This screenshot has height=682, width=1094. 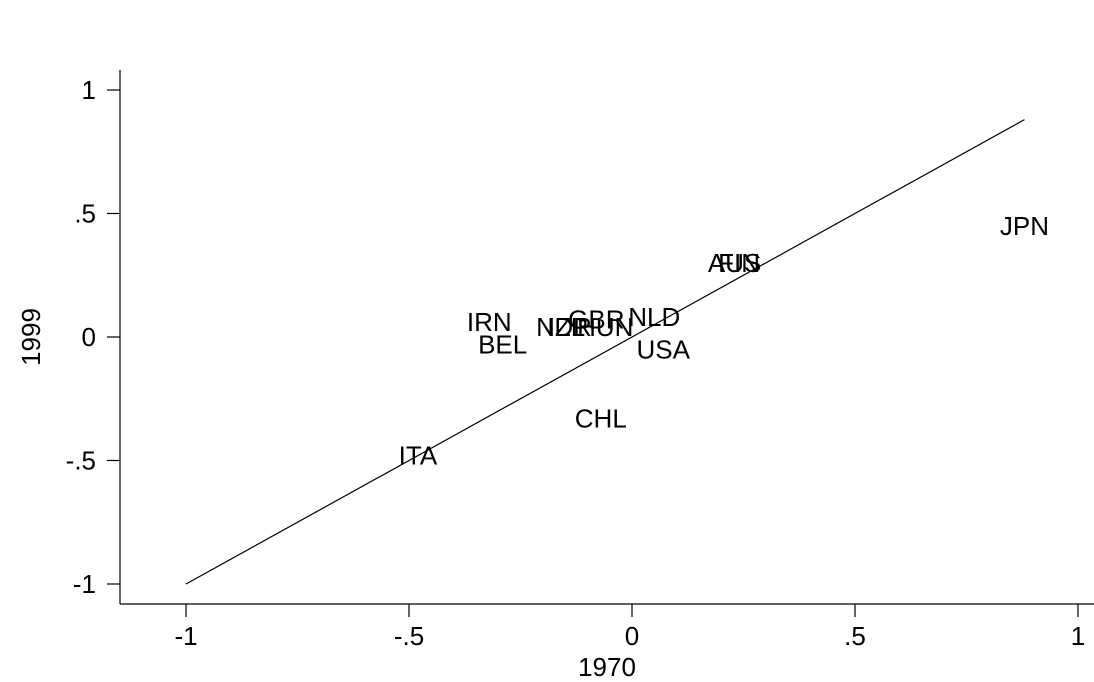 I want to click on point-label-aus: AUS, so click(x=734, y=263).